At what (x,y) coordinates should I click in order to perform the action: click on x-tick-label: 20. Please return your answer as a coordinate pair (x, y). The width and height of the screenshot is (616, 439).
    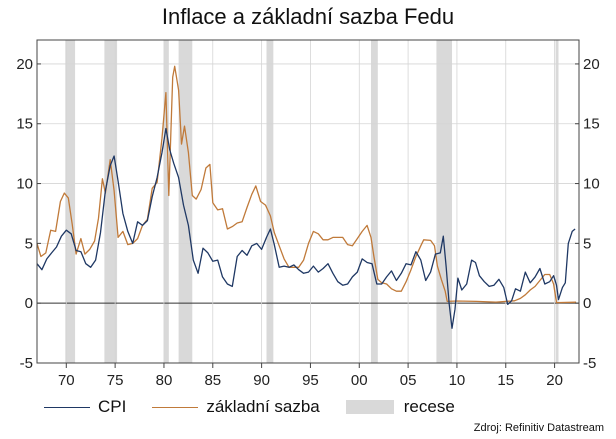
    Looking at the image, I should click on (554, 380).